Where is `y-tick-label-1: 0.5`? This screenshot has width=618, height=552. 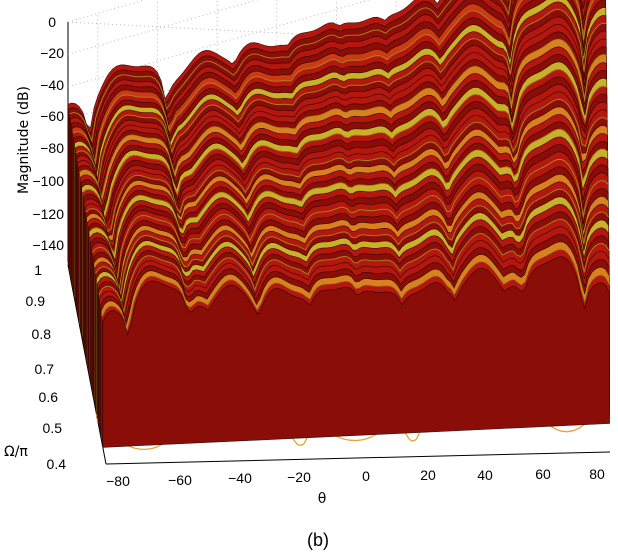 y-tick-label-1: 0.5 is located at coordinates (53, 428).